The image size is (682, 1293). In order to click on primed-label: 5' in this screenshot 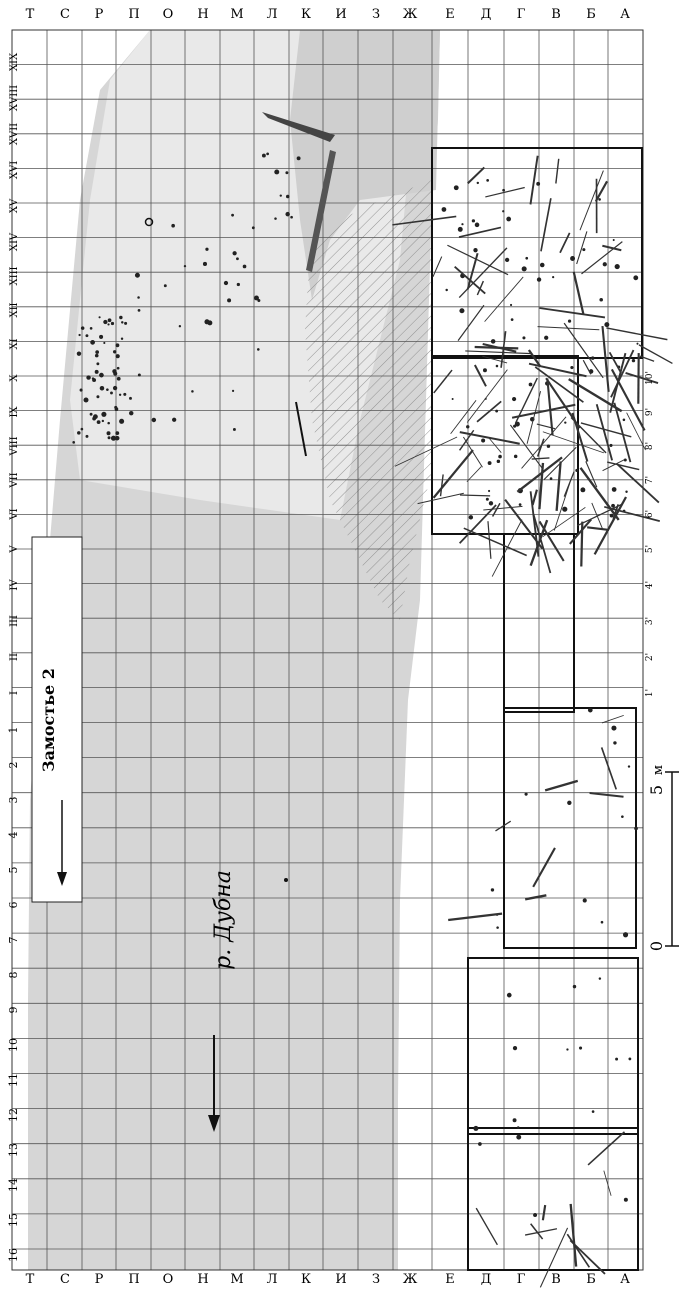, I will do `click(650, 549)`.